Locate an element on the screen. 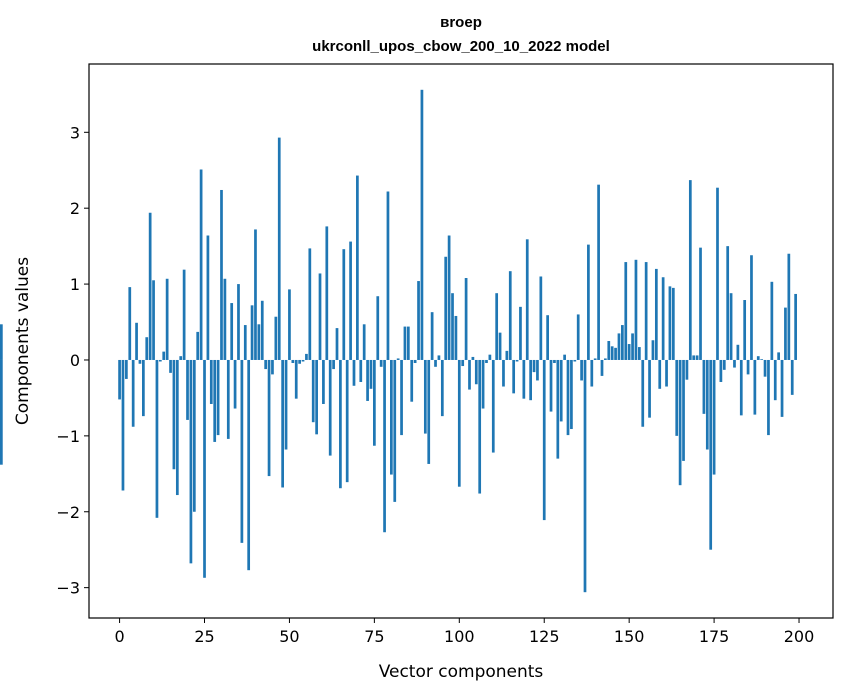 This screenshot has height=696, width=847. y-tick-label: −1 is located at coordinates (68, 436).